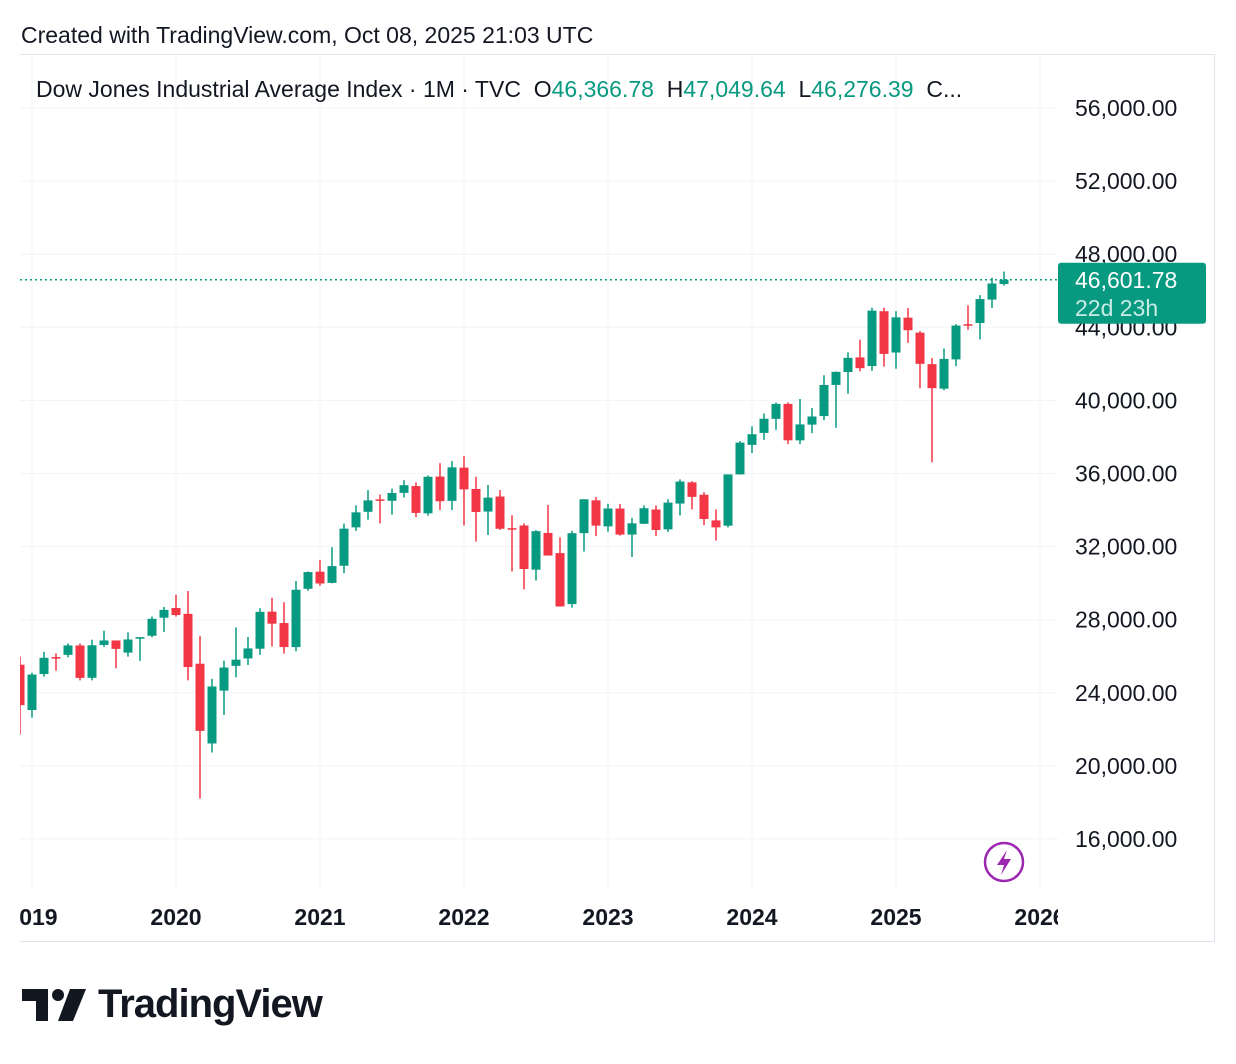  I want to click on y-tick-label: 56,000.00, so click(1126, 108).